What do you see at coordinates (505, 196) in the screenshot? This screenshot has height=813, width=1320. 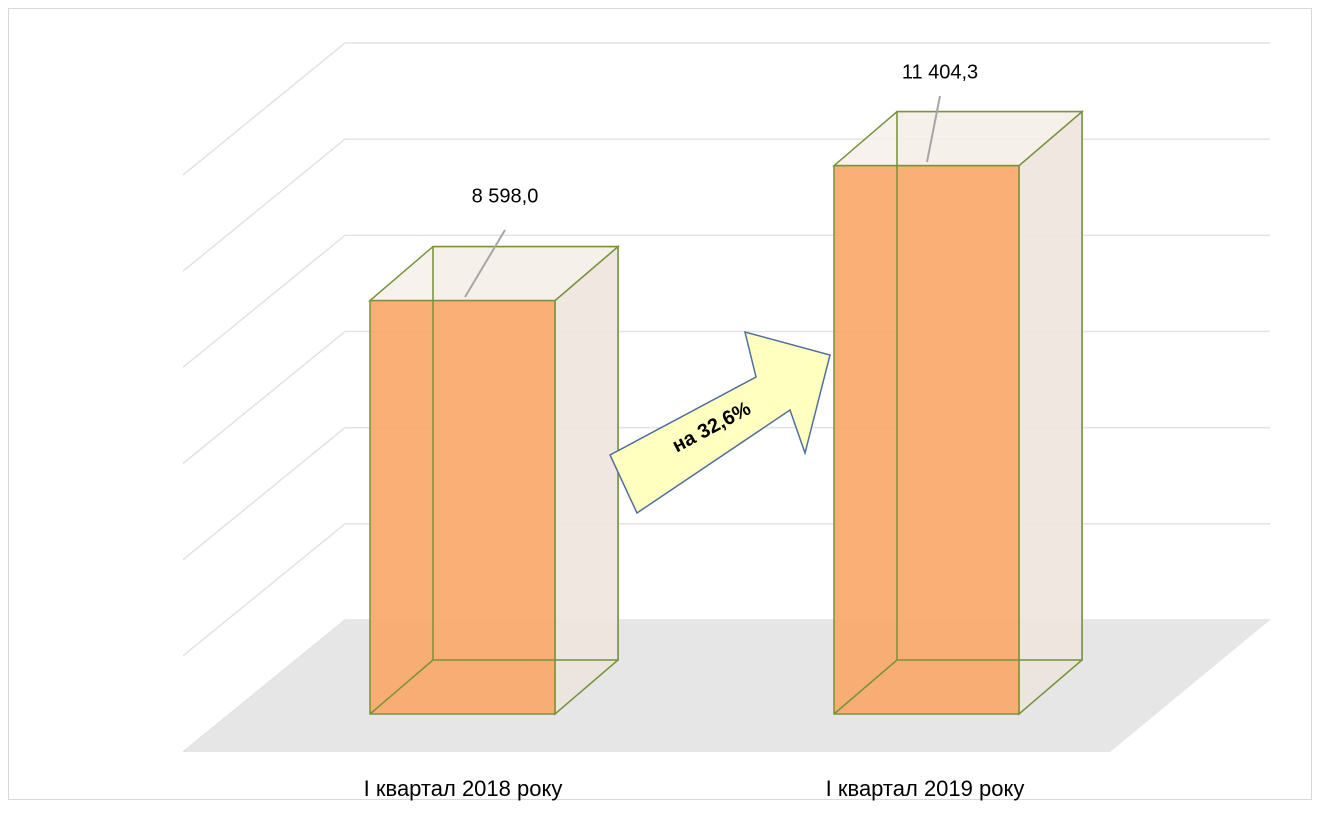 I see `data-label: 8 598,0` at bounding box center [505, 196].